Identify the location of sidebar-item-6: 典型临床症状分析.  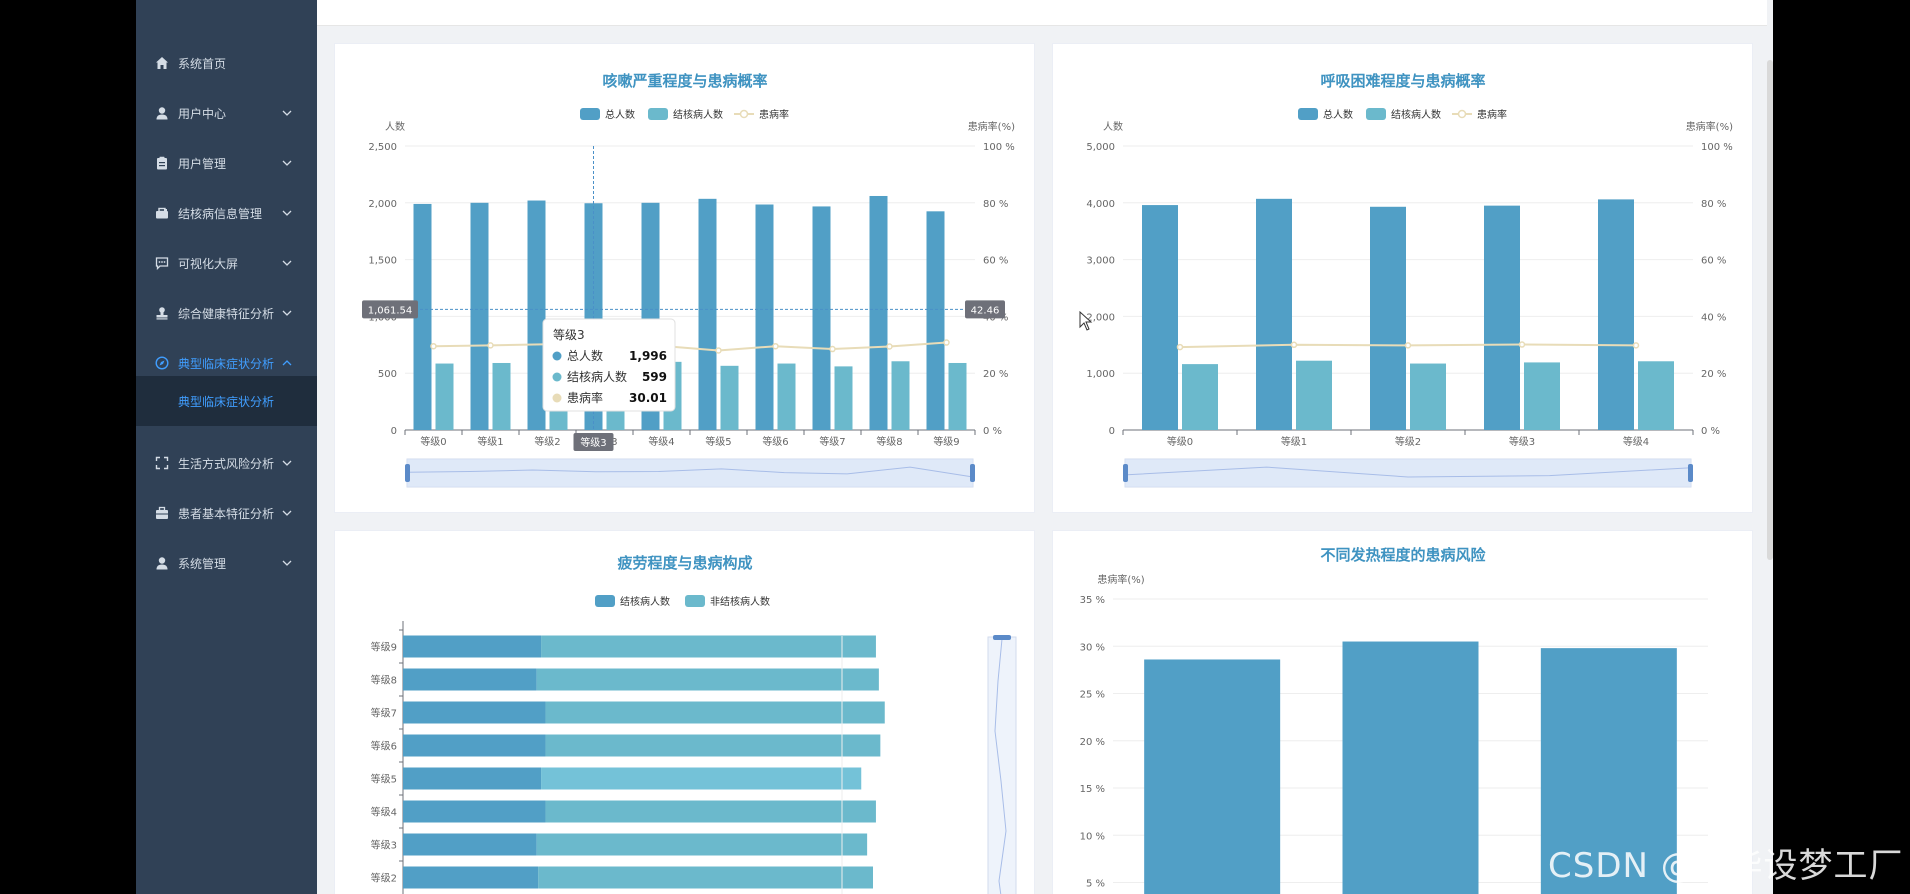
(226, 363).